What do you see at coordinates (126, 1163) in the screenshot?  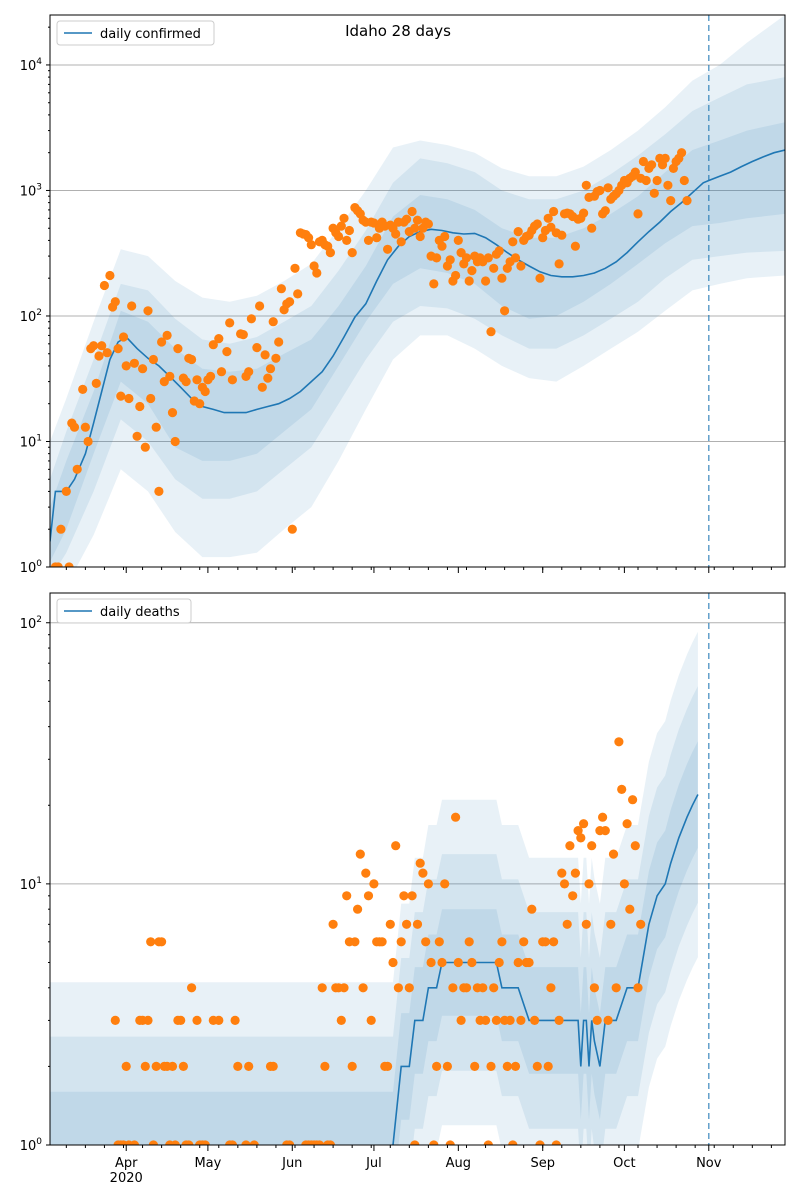 I see `x-tick-label: Apr` at bounding box center [126, 1163].